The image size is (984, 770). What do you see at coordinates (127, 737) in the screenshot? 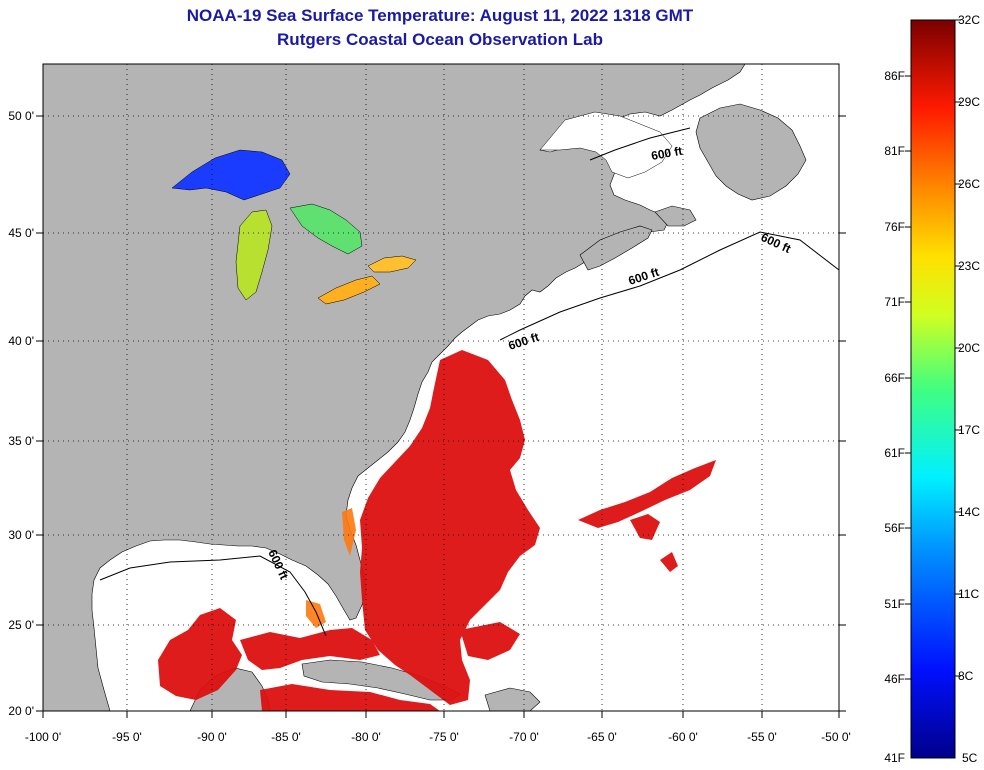
I see `lon-label: -95 0'` at bounding box center [127, 737].